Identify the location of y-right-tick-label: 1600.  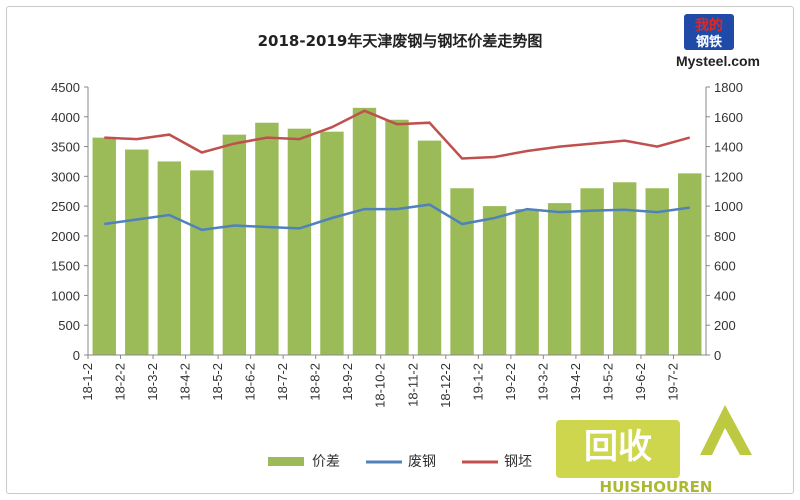
(728, 117).